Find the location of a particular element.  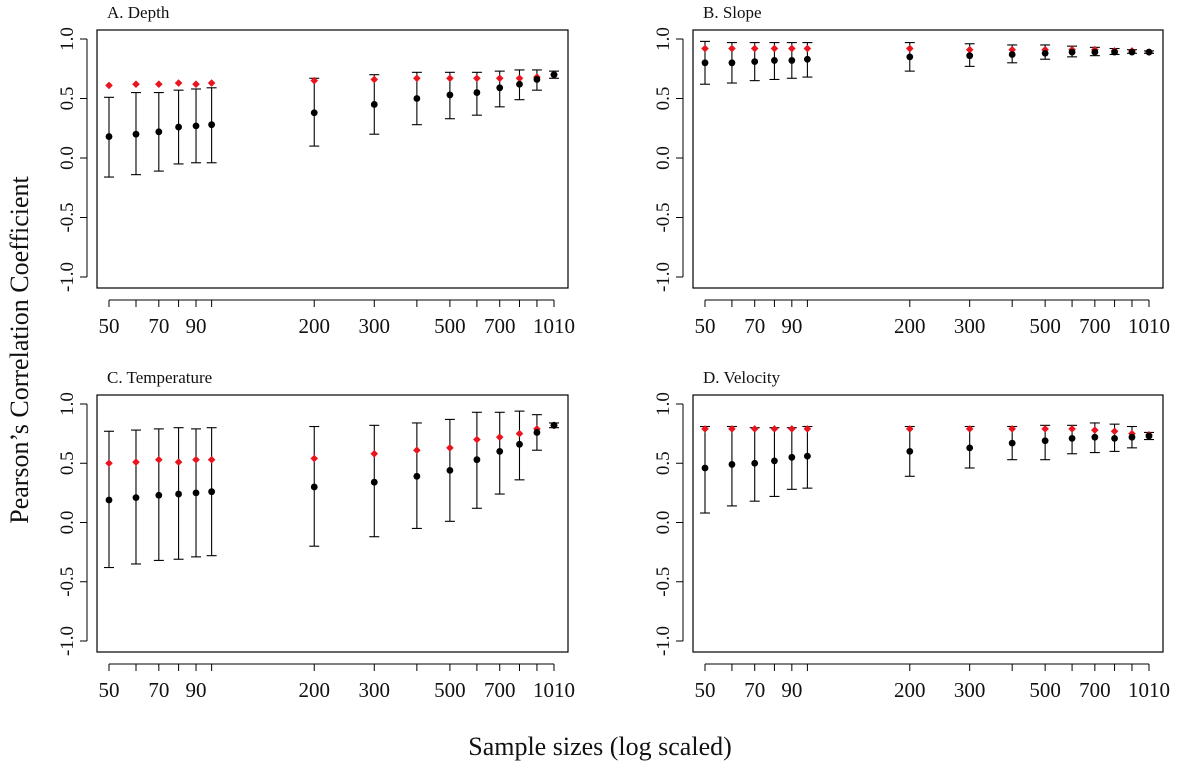

panel-c-x-tick-label: 500 is located at coordinates (450, 690).